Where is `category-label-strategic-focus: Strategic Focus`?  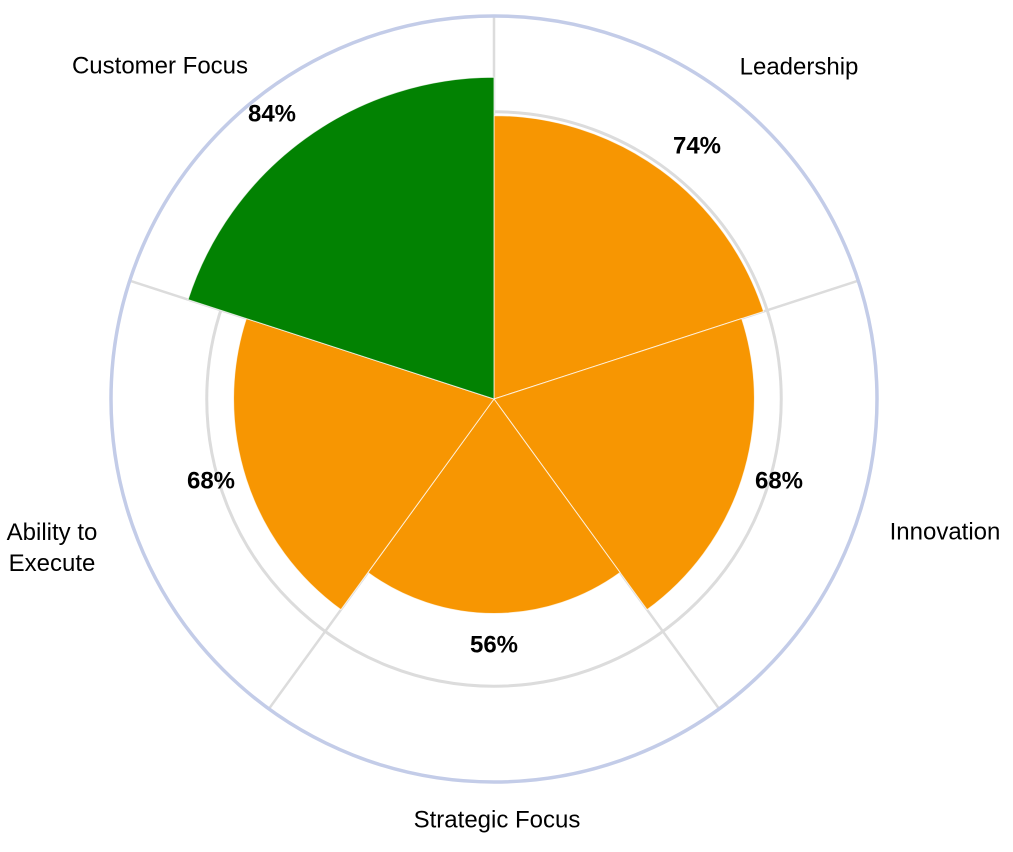
category-label-strategic-focus: Strategic Focus is located at coordinates (497, 820).